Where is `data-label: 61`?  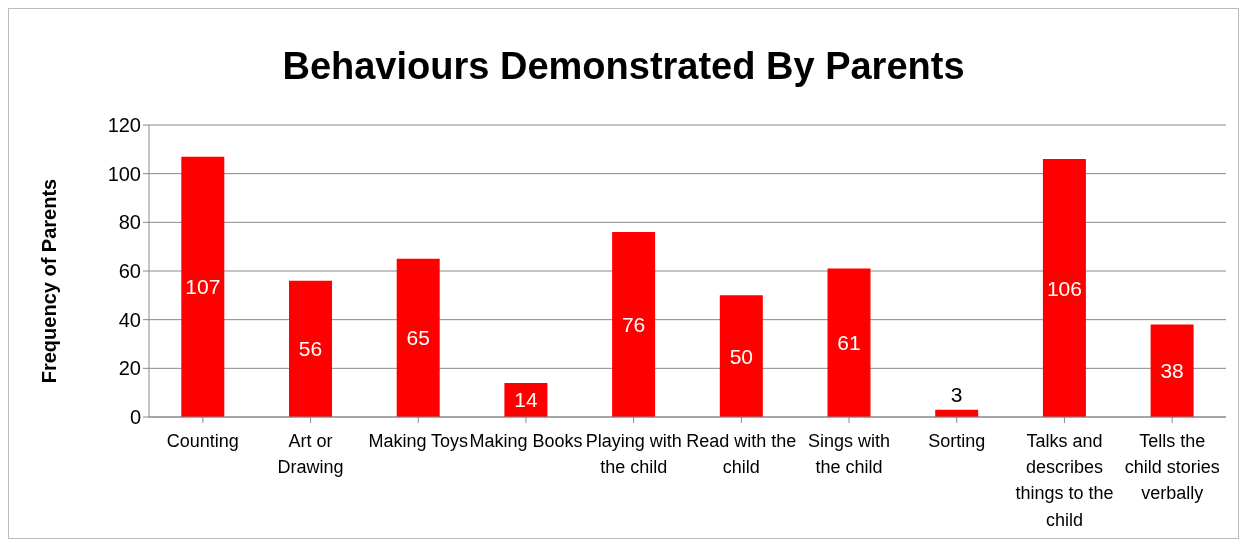 data-label: 61 is located at coordinates (849, 343).